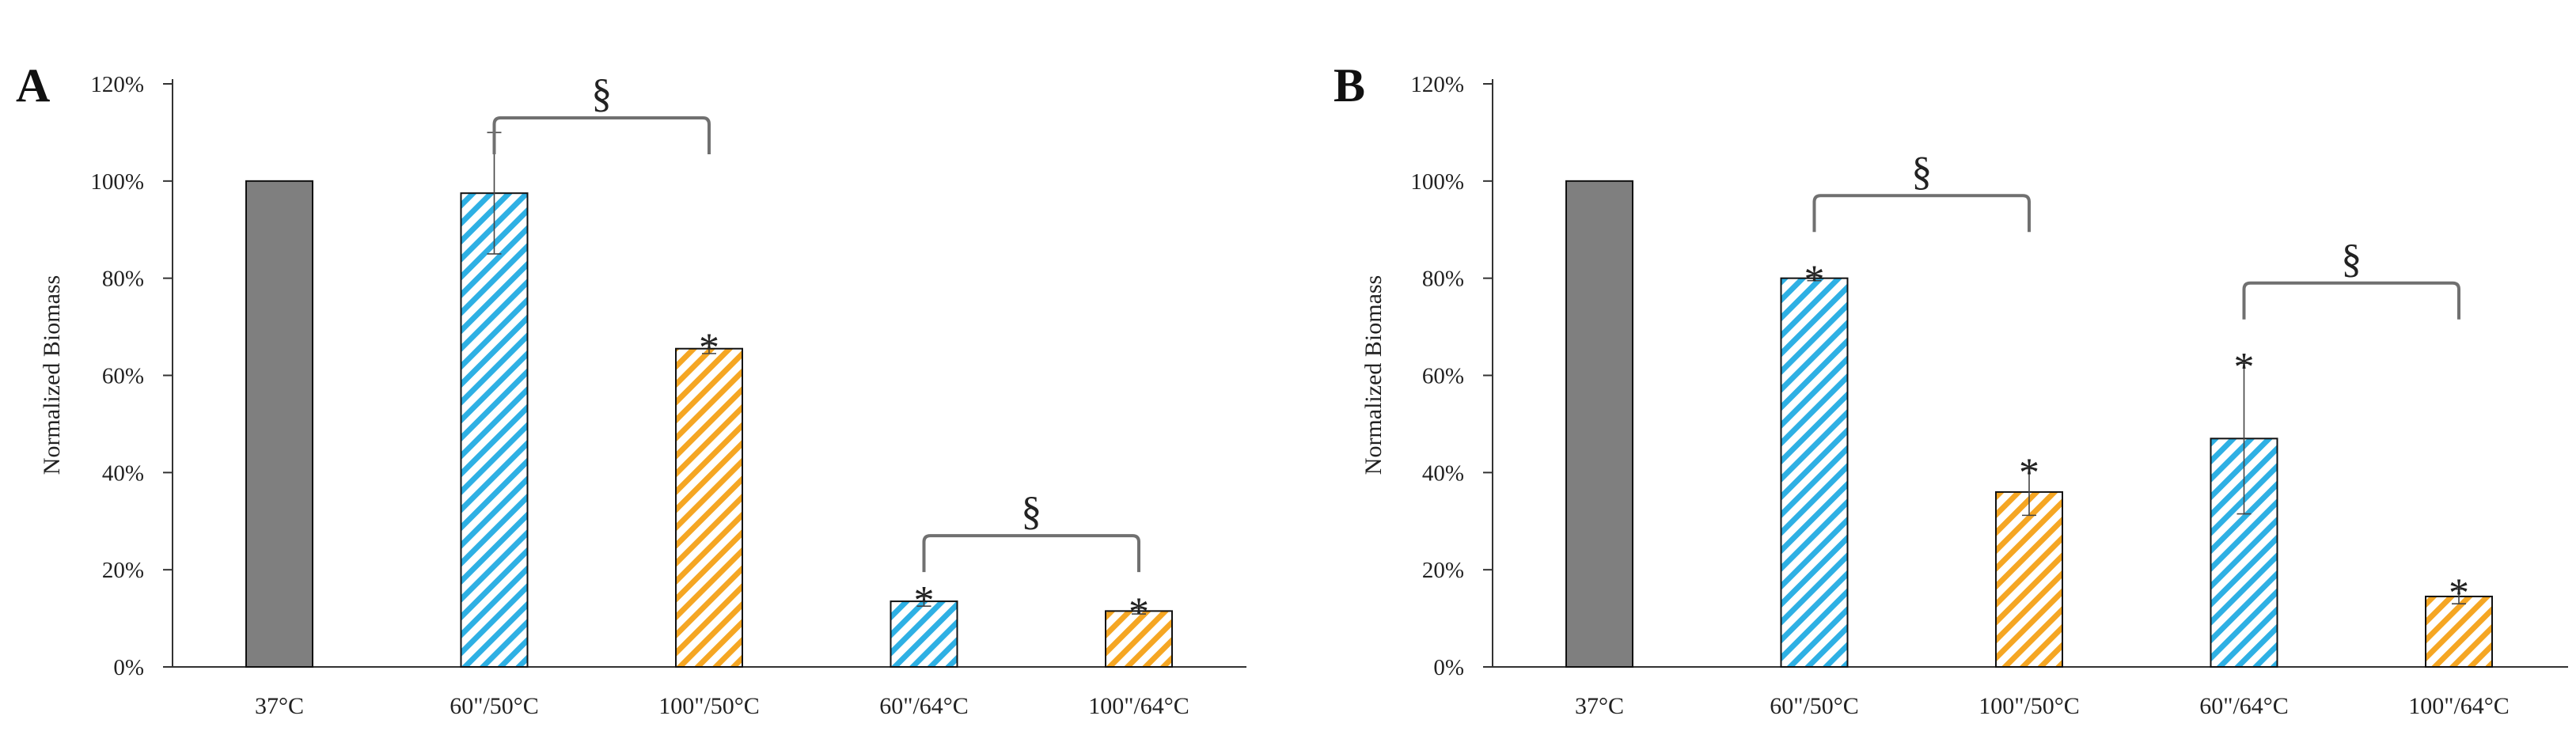 This screenshot has height=731, width=2576. What do you see at coordinates (1373, 375) in the screenshot?
I see `y-axis-title-b: Normalized Biomass` at bounding box center [1373, 375].